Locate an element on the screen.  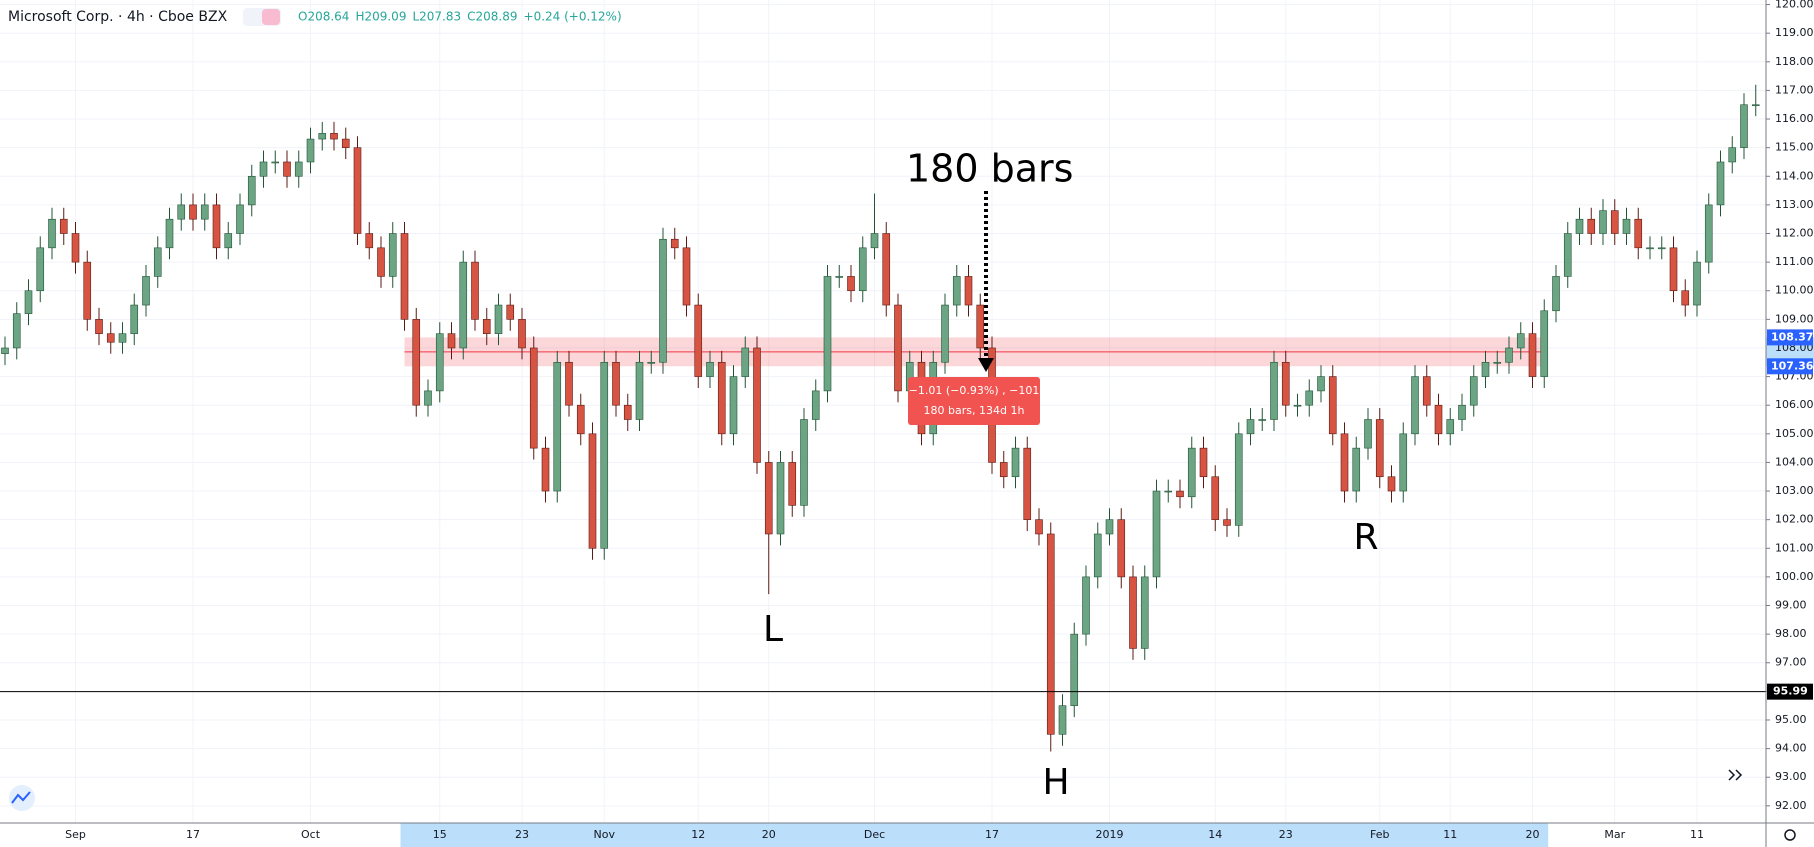
y-tick-label: 101.00 is located at coordinates (1794, 547).